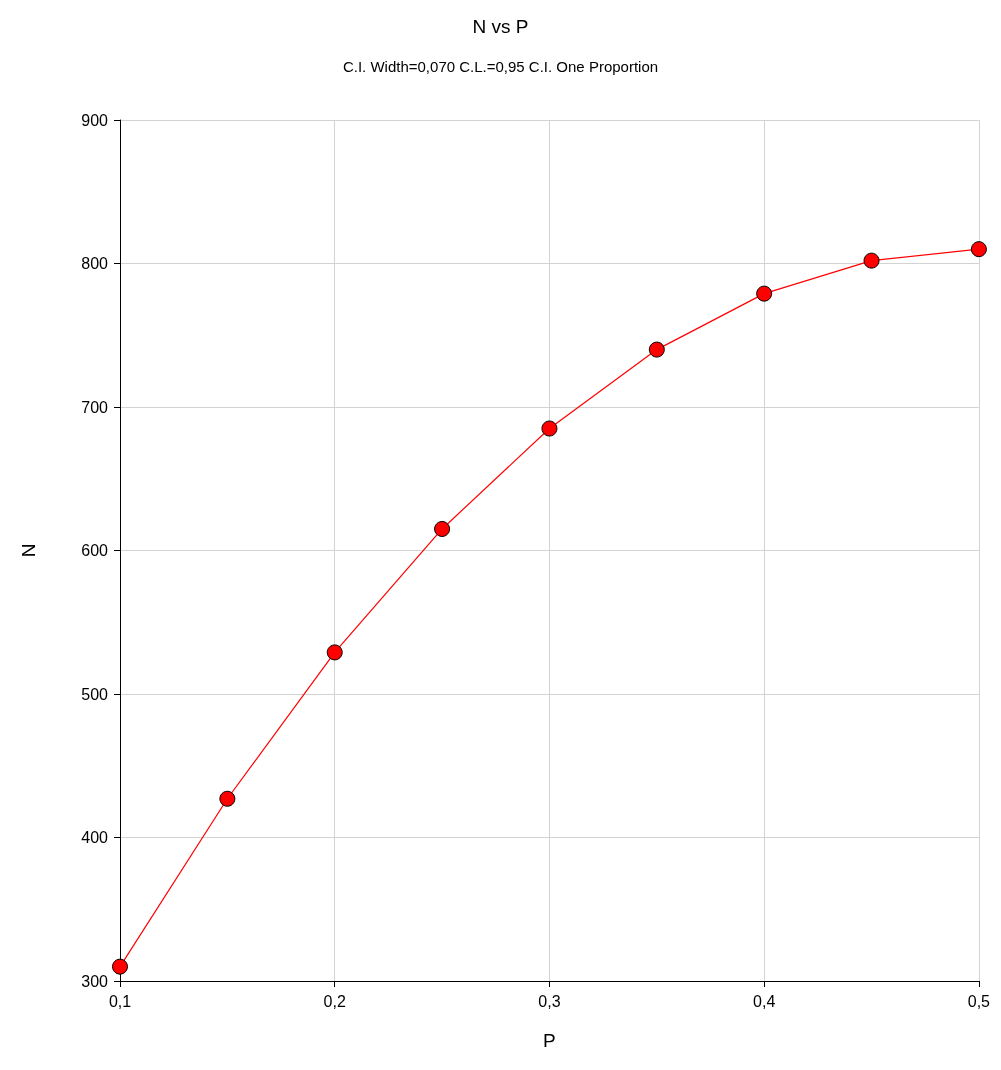 The height and width of the screenshot is (1070, 1001). Describe the element at coordinates (979, 1001) in the screenshot. I see `x-tick-label: 0,5` at that location.